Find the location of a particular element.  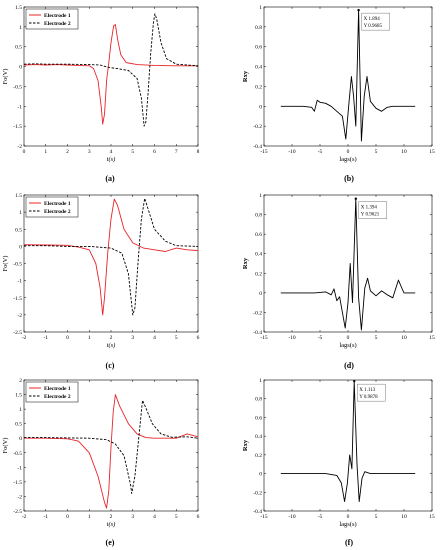

x-tick-label: 7 is located at coordinates (176, 152).